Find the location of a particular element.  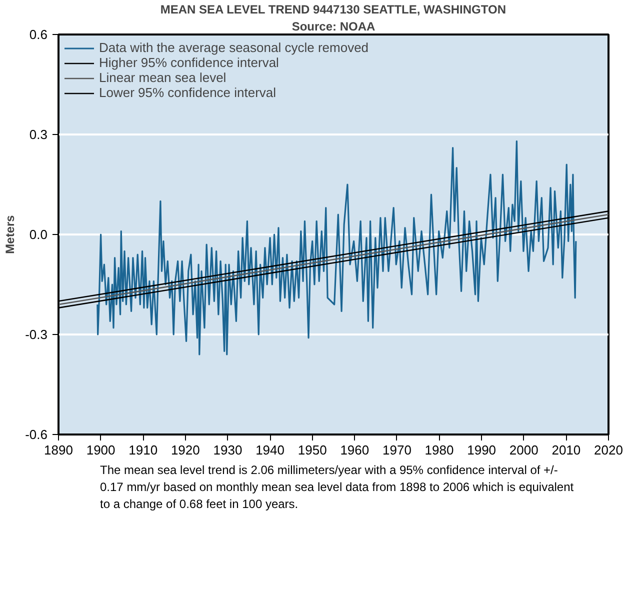

legend-label: Data with the average seasonal cycle removed is located at coordinates (234, 47).